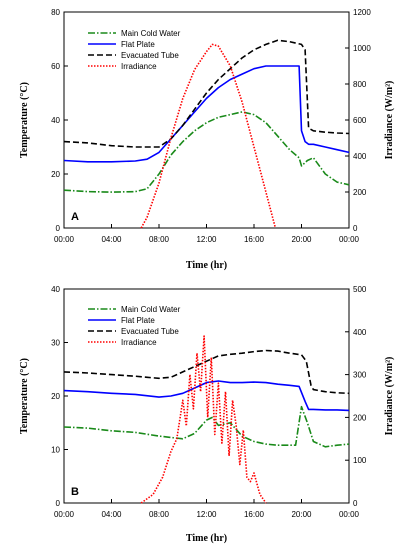 The image size is (403, 550). What do you see at coordinates (55, 343) in the screenshot?
I see `y-left-tick-label: 30` at bounding box center [55, 343].